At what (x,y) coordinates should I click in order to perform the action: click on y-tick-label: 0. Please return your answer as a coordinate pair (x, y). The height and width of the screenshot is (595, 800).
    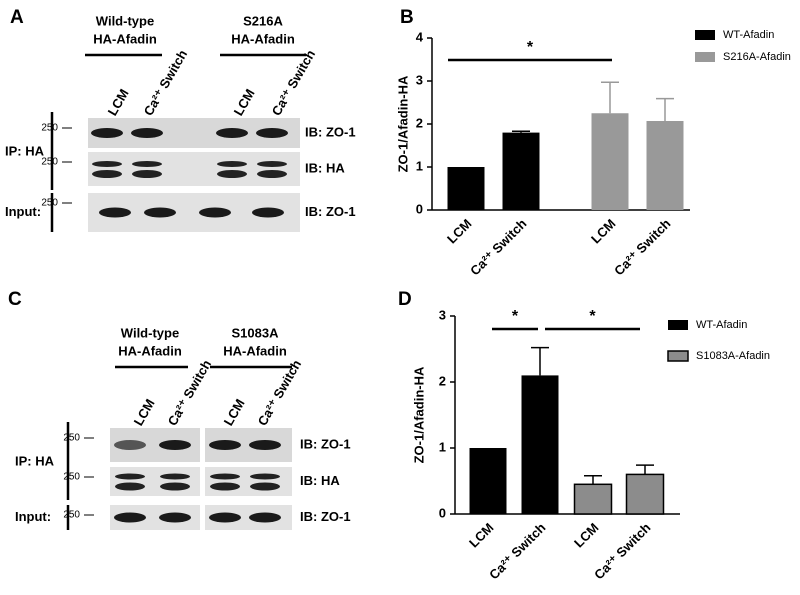
    Looking at the image, I should click on (442, 512).